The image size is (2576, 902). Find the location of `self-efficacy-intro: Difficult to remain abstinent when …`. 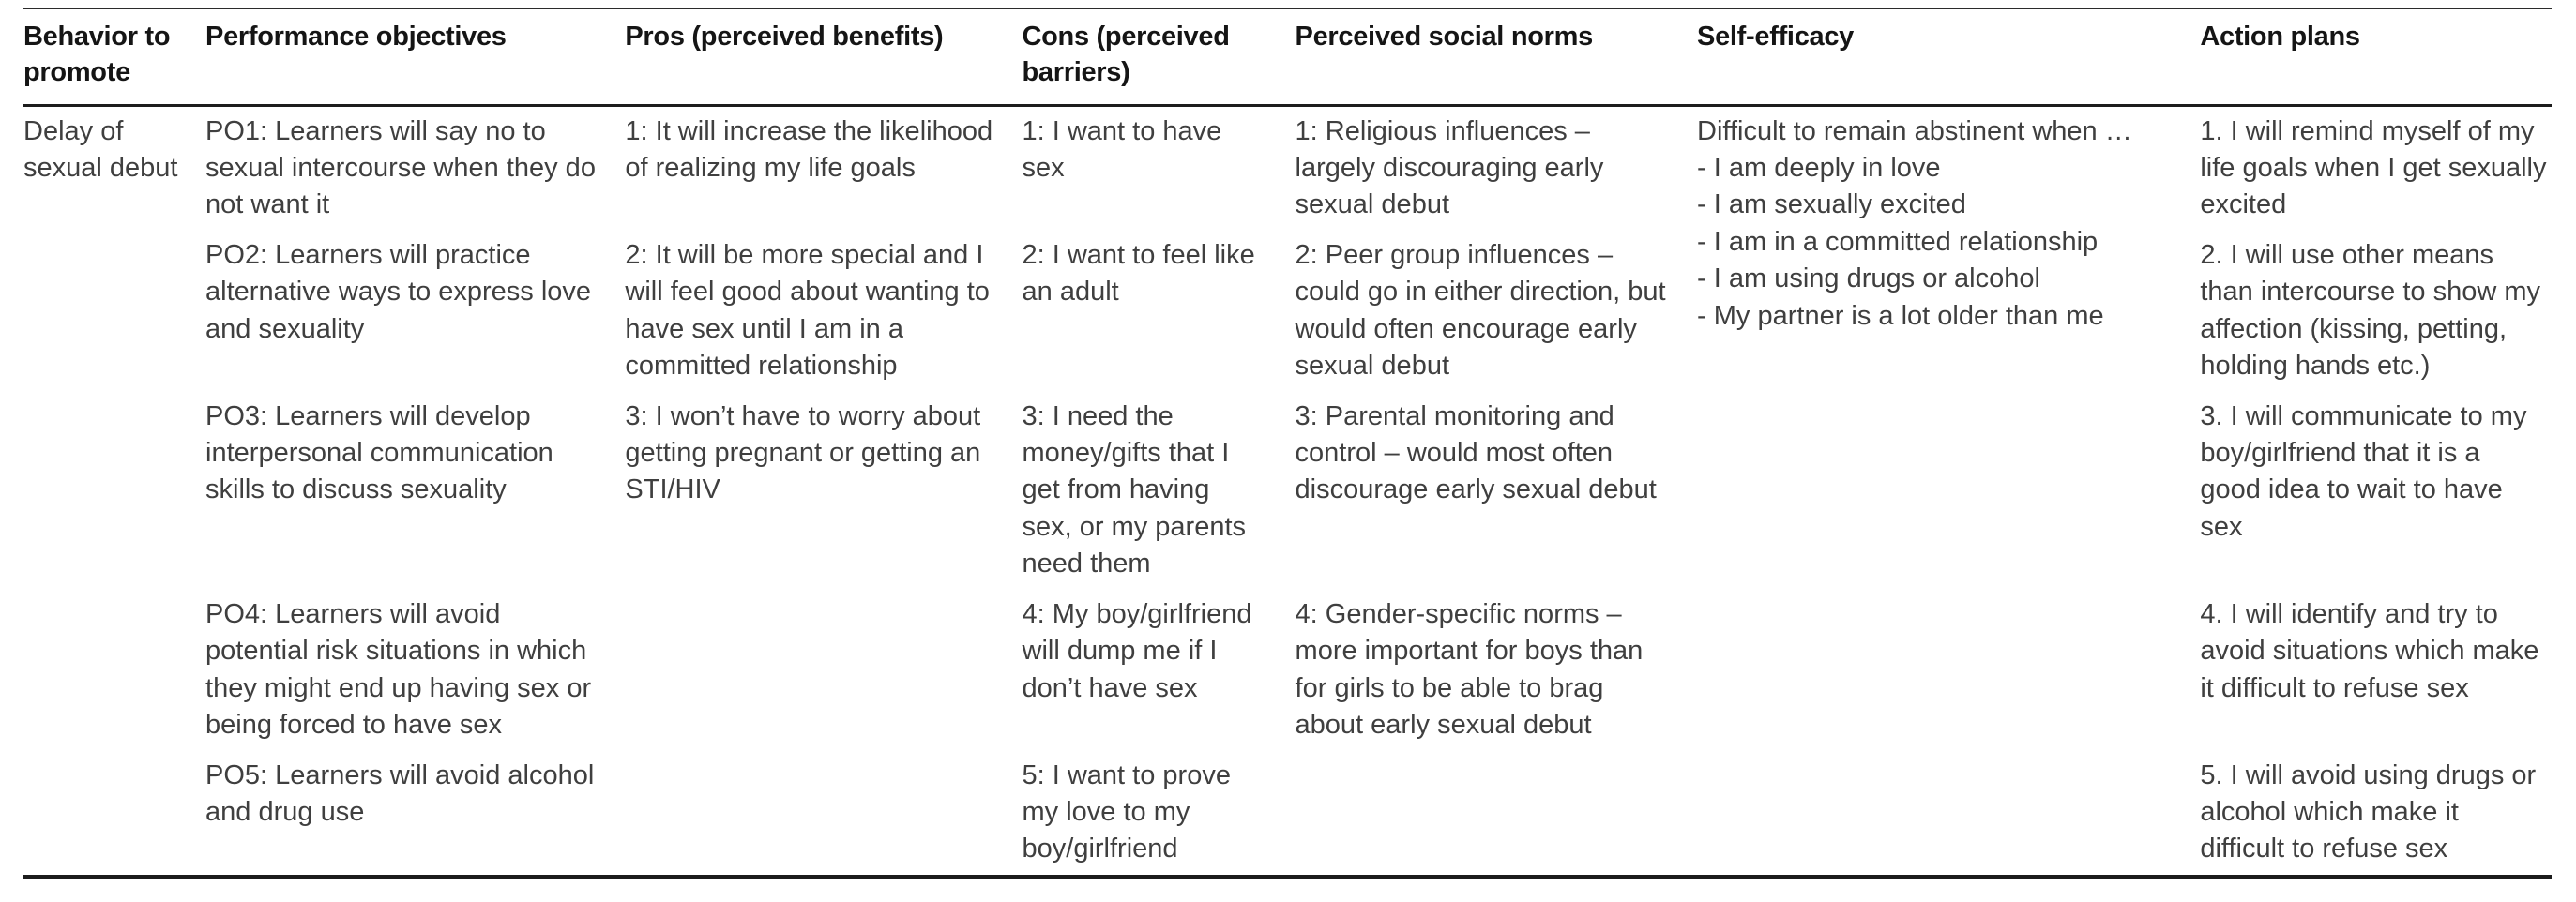

self-efficacy-intro: Difficult to remain abstinent when … is located at coordinates (1914, 130).